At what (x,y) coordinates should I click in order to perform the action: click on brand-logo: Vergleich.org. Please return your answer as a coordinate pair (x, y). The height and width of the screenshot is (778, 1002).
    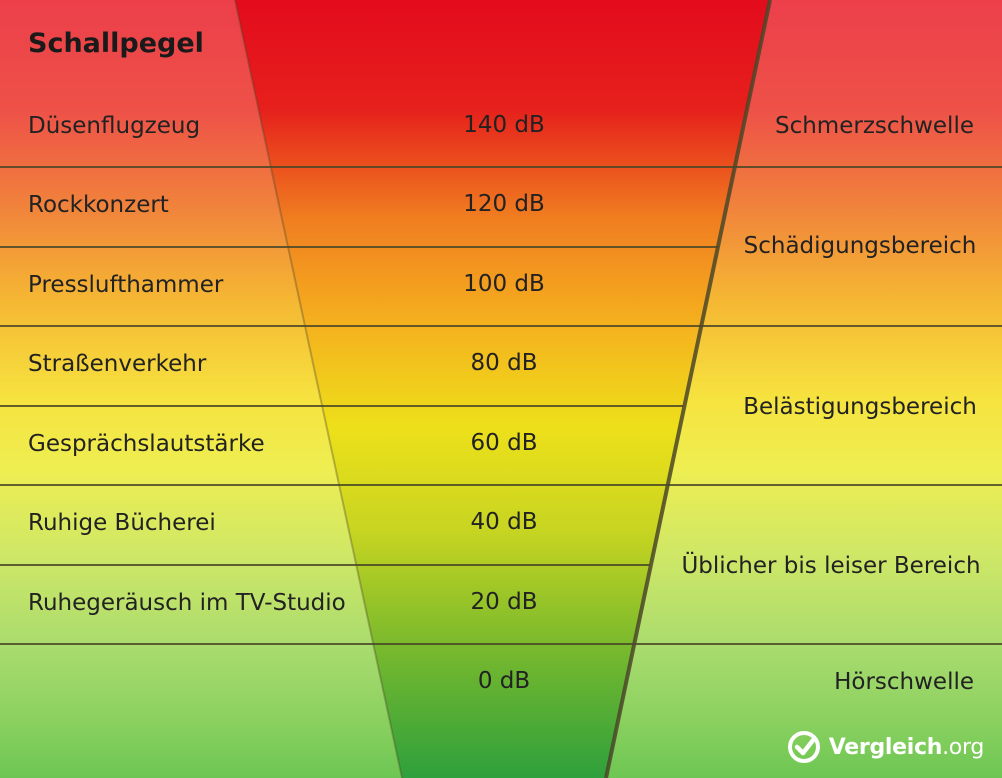
    Looking at the image, I should click on (885, 747).